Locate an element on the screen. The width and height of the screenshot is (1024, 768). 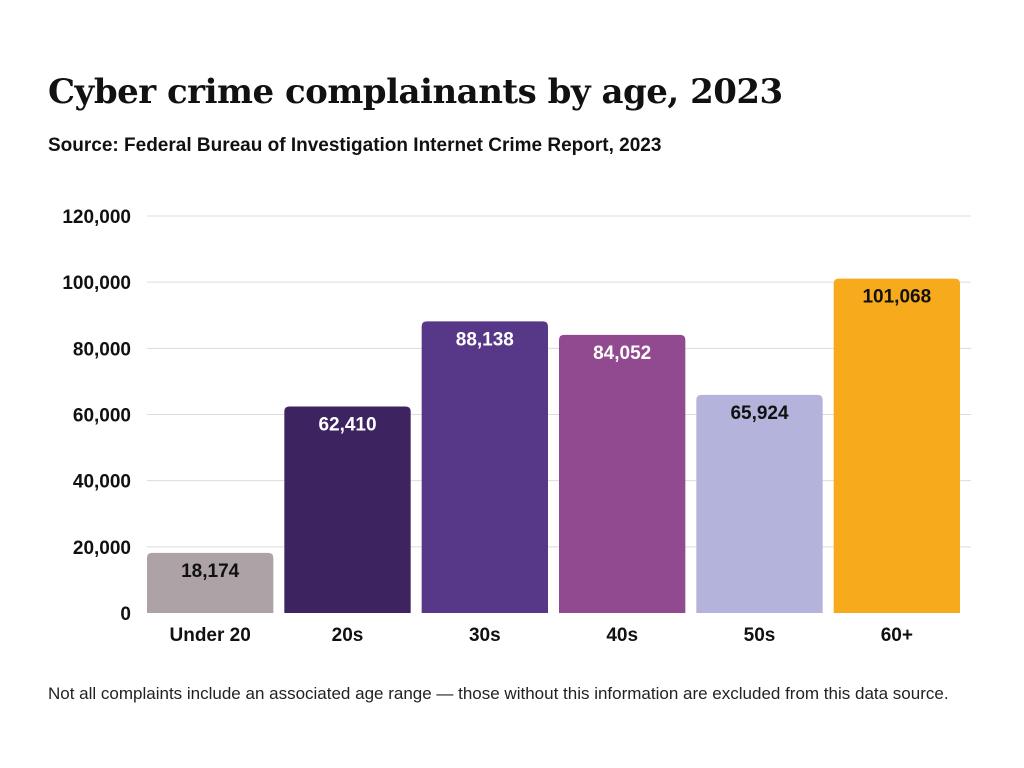
bar-value-label: 88,138 is located at coordinates (485, 339).